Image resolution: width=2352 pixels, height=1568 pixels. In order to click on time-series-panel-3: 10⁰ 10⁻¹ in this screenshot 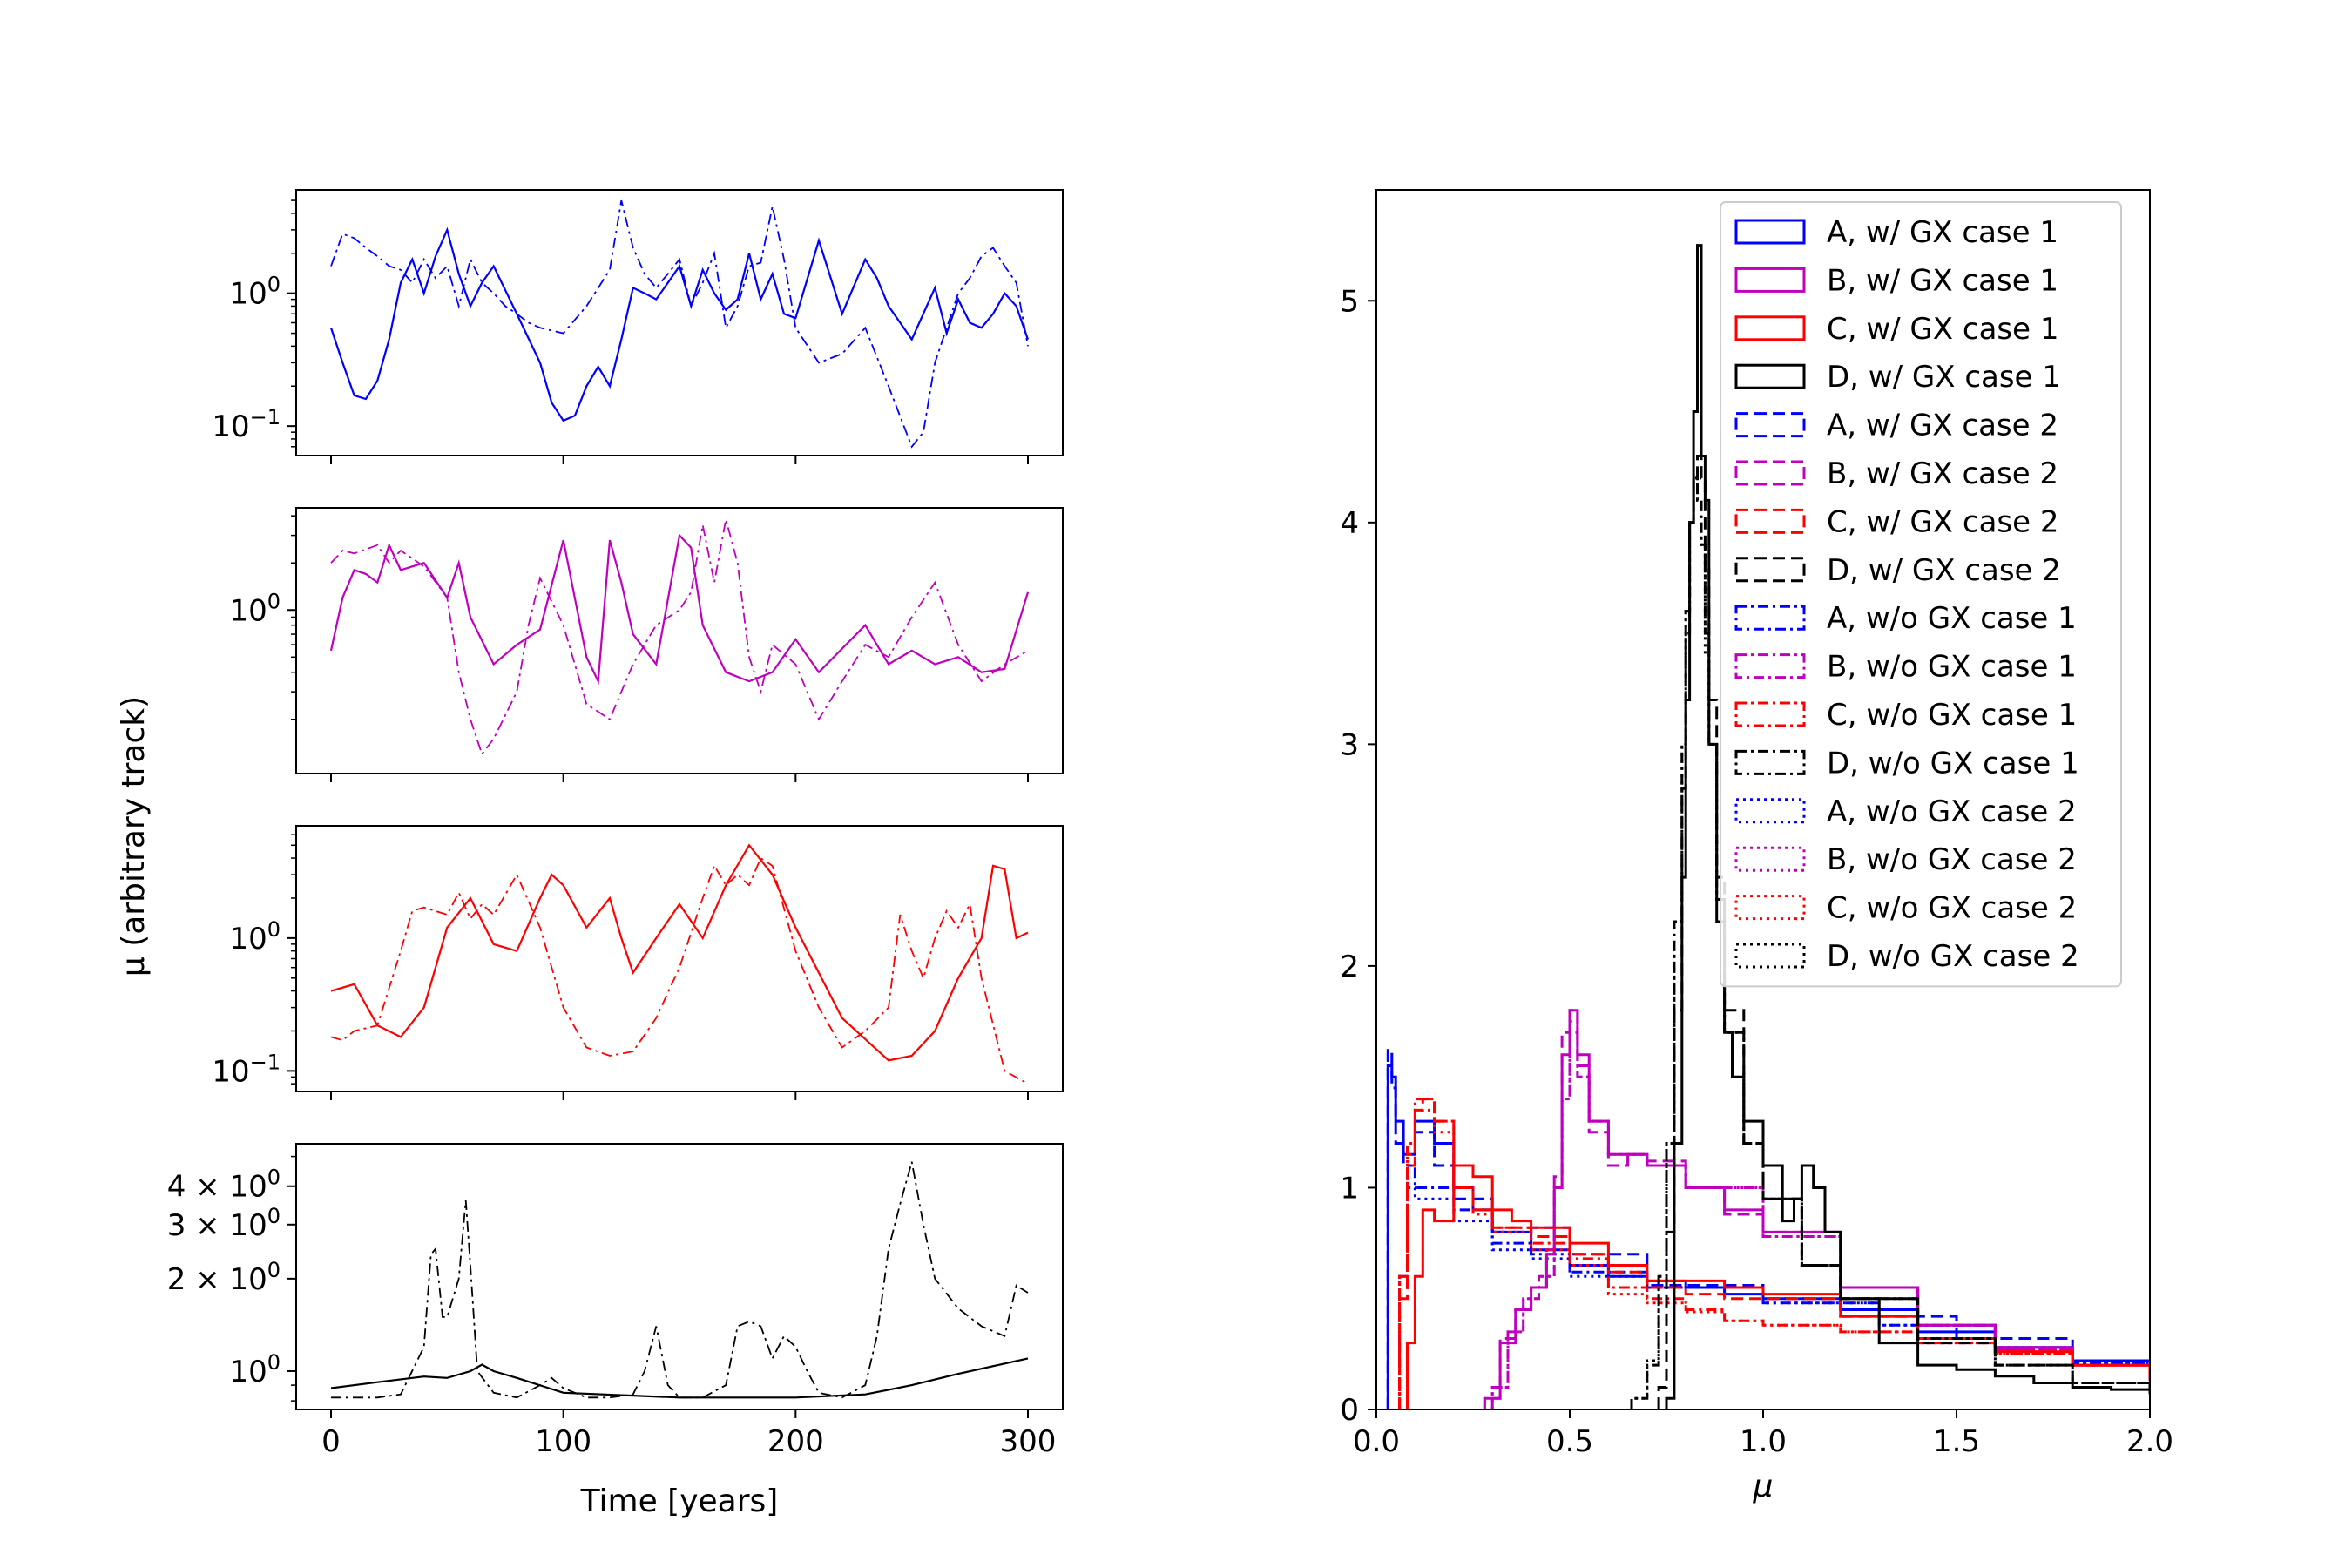, I will do `click(638, 963)`.